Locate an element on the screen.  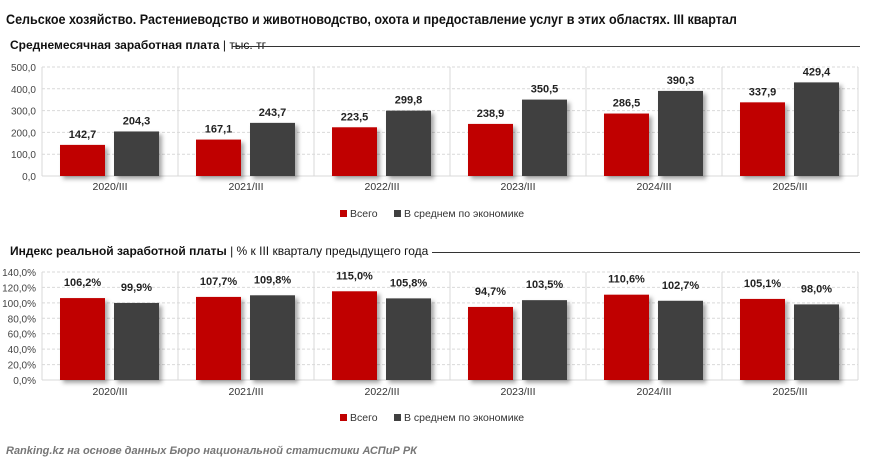
data-label: 94,7% is located at coordinates (490, 292).